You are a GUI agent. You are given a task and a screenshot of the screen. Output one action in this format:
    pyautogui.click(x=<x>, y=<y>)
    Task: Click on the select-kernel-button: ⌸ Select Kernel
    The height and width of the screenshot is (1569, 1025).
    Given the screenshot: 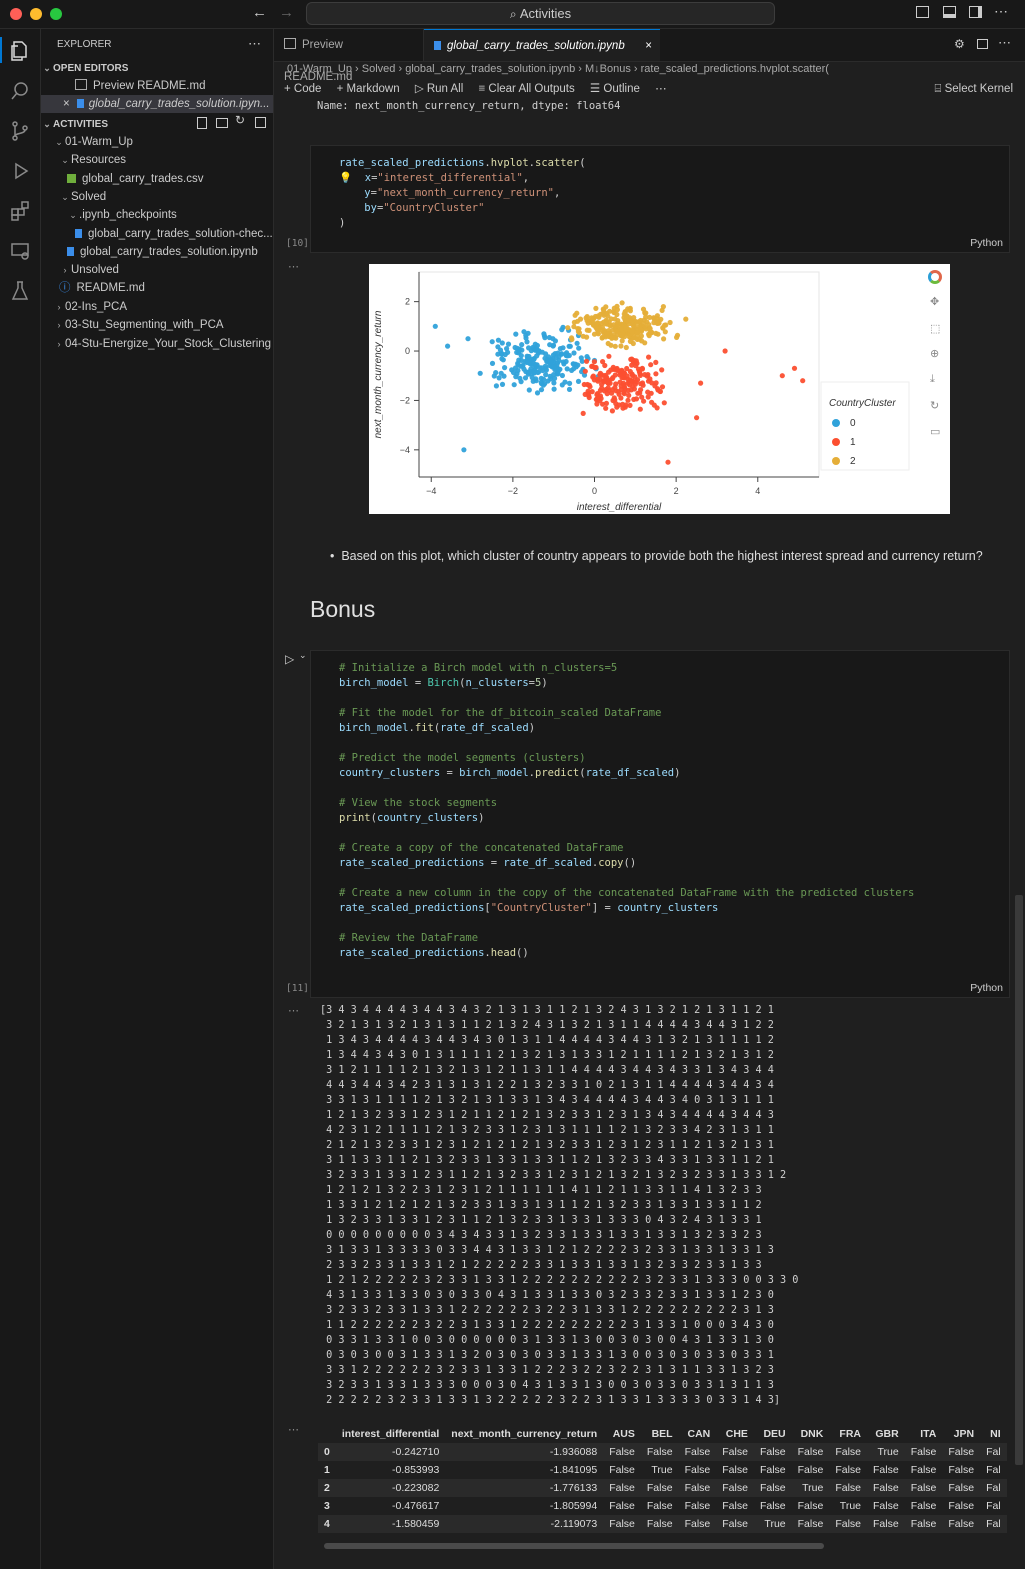 What is the action you would take?
    pyautogui.click(x=973, y=89)
    